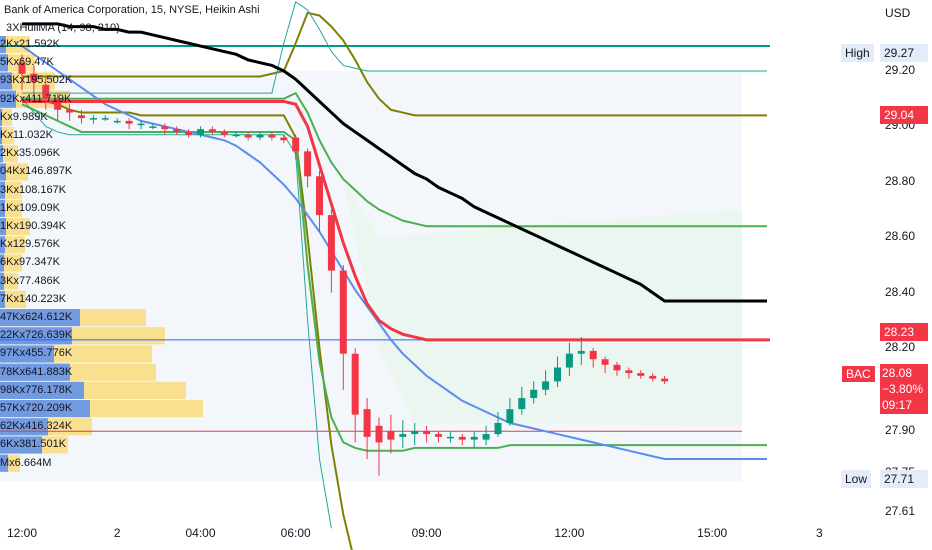 The height and width of the screenshot is (550, 932). What do you see at coordinates (900, 180) in the screenshot?
I see `price-tick: 28.80` at bounding box center [900, 180].